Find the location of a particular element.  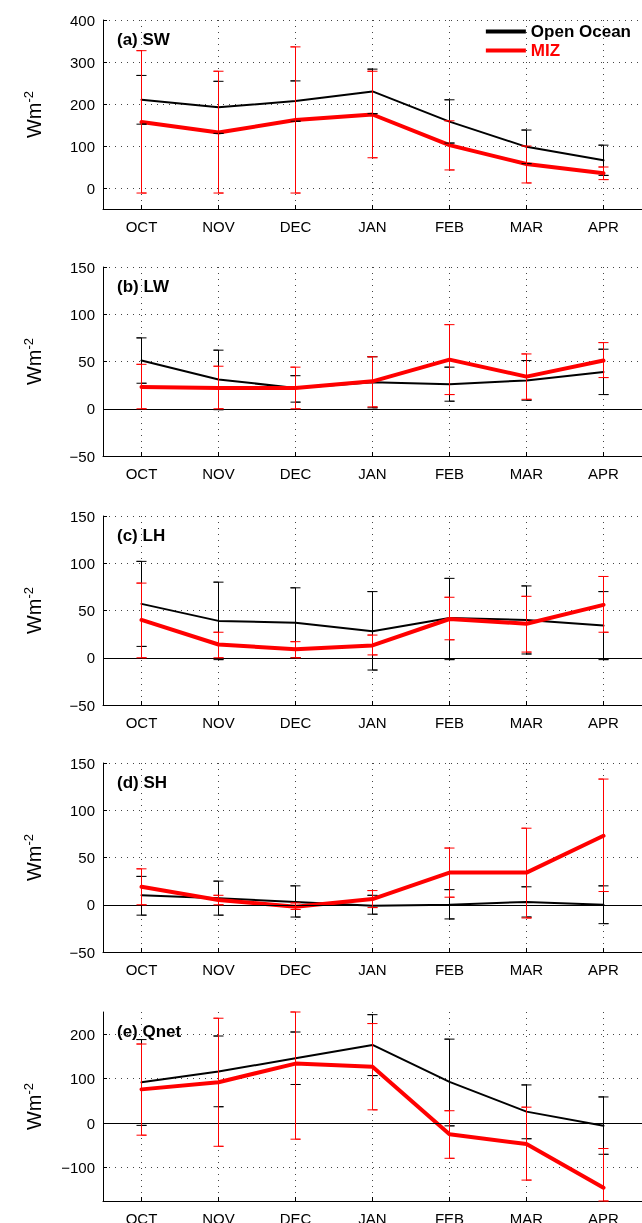

legend-label: MIZ is located at coordinates (545, 50).